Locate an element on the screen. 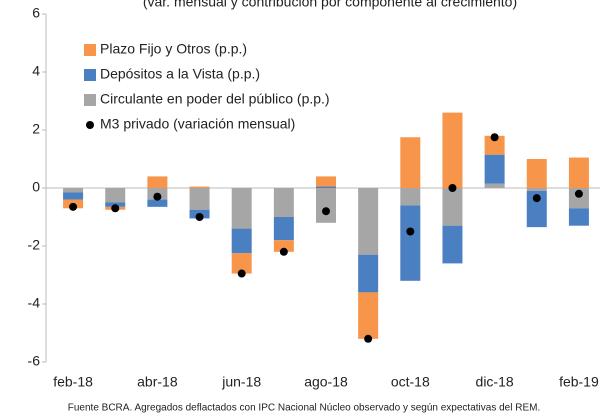  x-tick-label: ago-18 is located at coordinates (326, 382).